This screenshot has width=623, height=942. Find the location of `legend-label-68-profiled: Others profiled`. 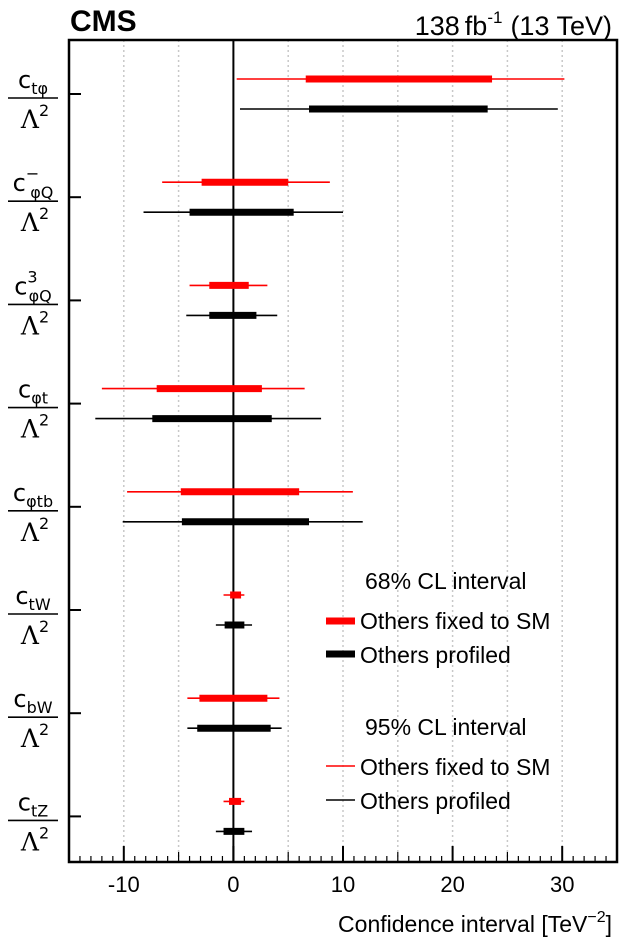

legend-label-68-profiled: Others profiled is located at coordinates (435, 655).